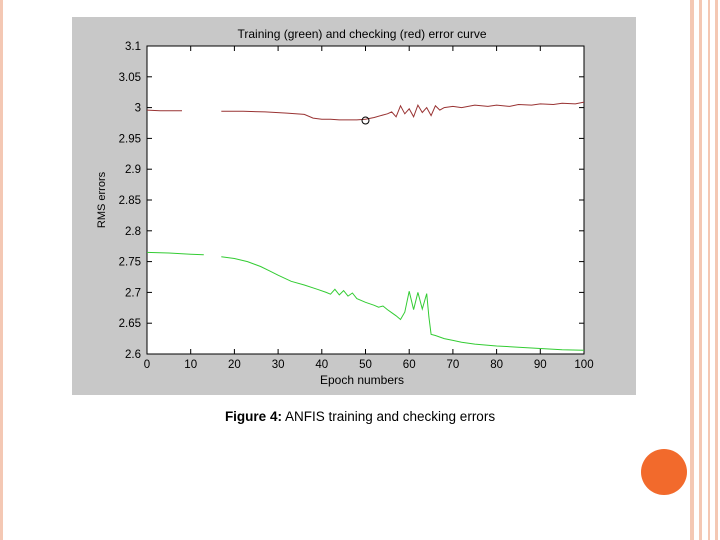 The image size is (720, 540). I want to click on x-tick-label: 0, so click(147, 365).